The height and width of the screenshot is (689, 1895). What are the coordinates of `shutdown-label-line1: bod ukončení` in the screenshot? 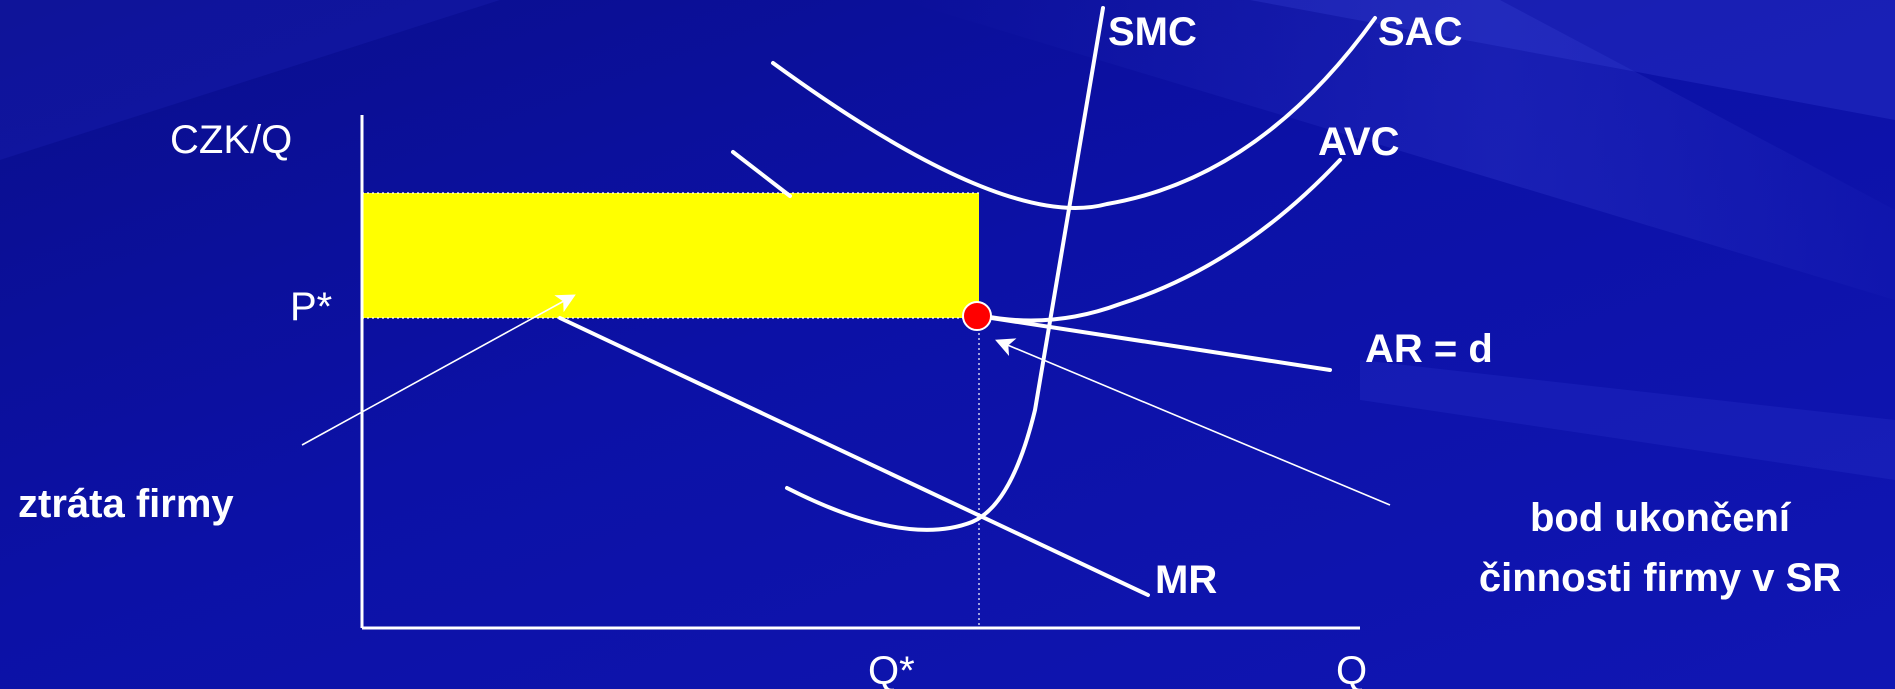 It's located at (1661, 518).